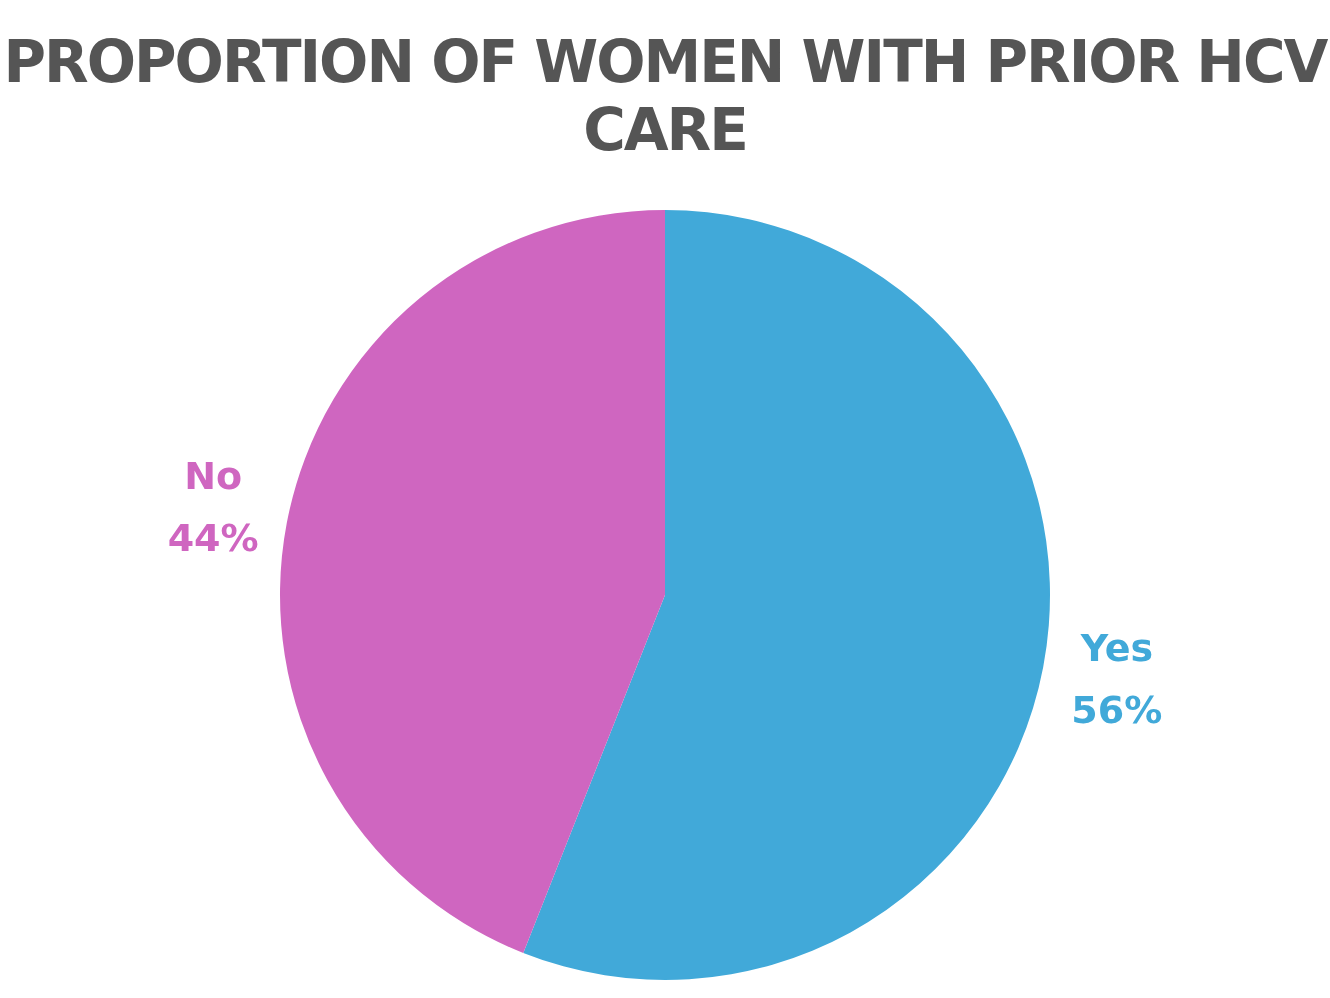 The height and width of the screenshot is (998, 1330). I want to click on chart-title: PROPORTION OF WOMEN WITH PRIOR HCV CARE, so click(665, 96).